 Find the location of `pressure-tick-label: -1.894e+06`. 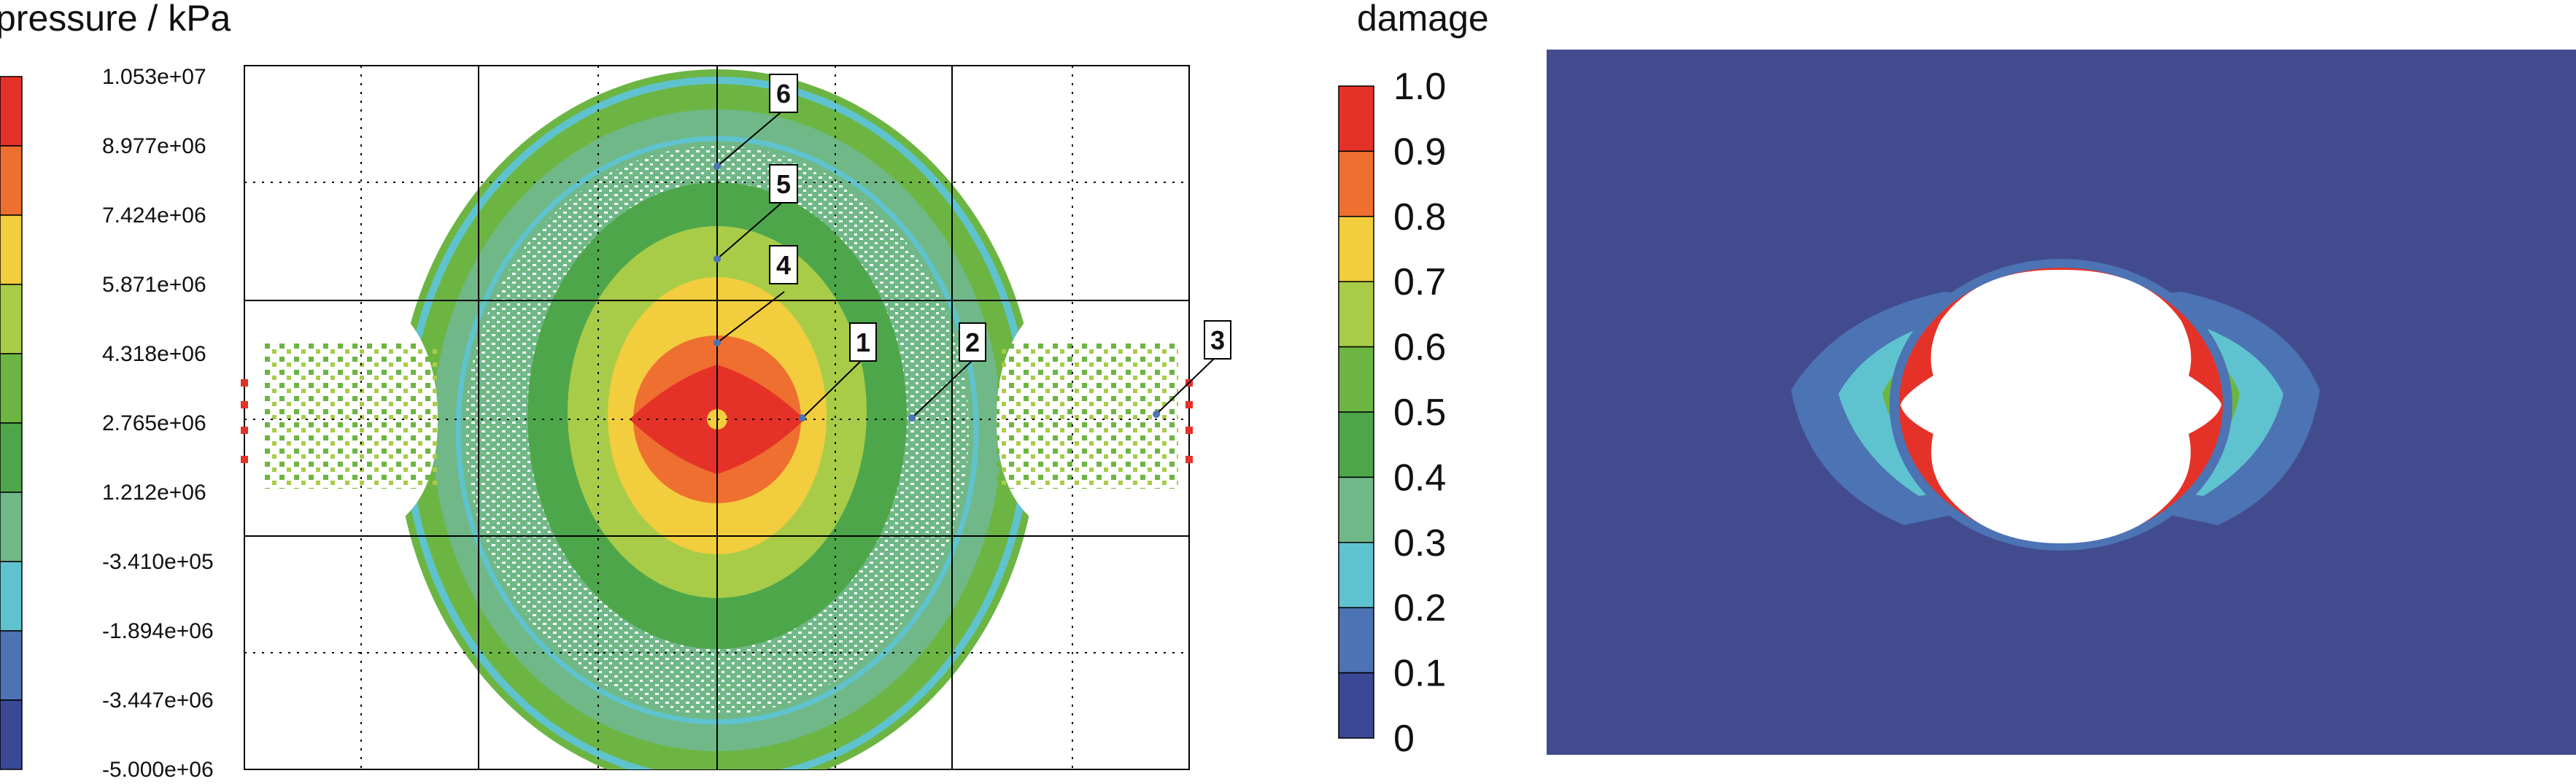

pressure-tick-label: -1.894e+06 is located at coordinates (158, 631).